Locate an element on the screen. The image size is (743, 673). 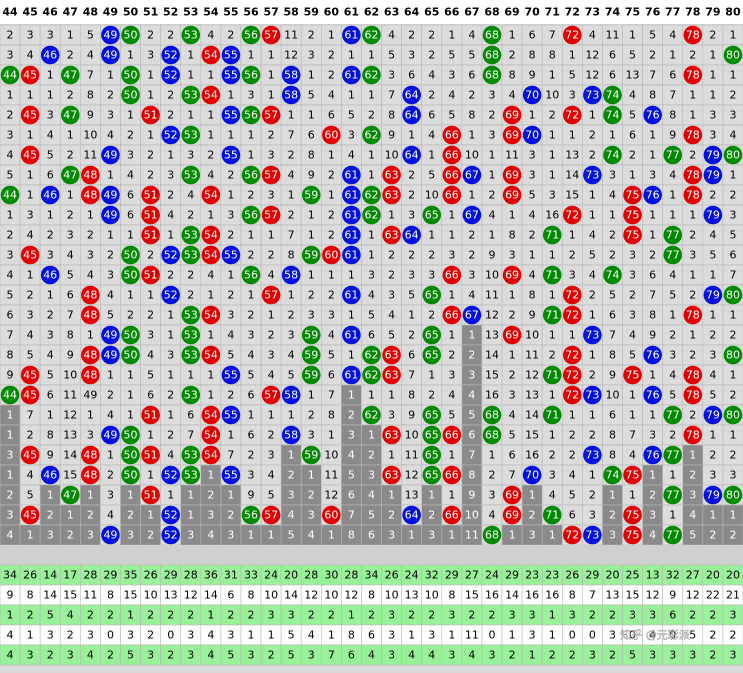
ball-number: 79 is located at coordinates (713, 155).